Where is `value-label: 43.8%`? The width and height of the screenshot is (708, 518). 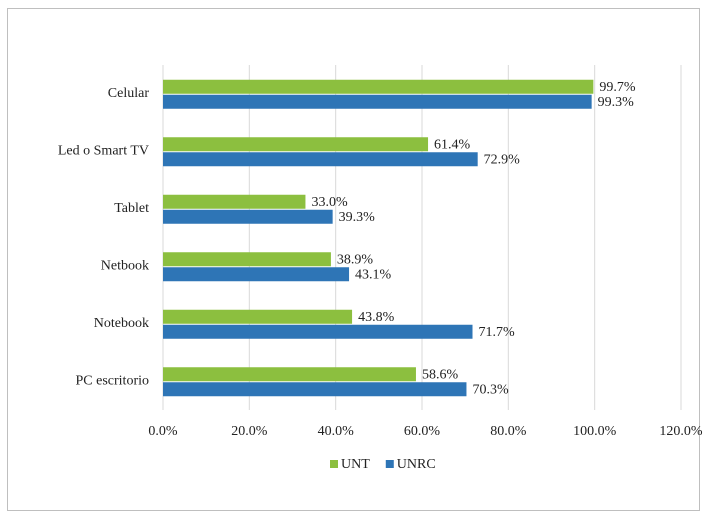
value-label: 43.8% is located at coordinates (376, 317).